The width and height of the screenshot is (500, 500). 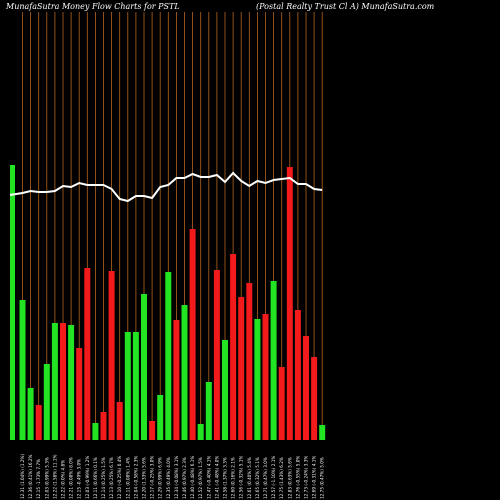 What do you see at coordinates (249, 478) in the screenshot?
I see `x-tick-label: 12.61 (0.40%) 5.4%` at bounding box center [249, 478].